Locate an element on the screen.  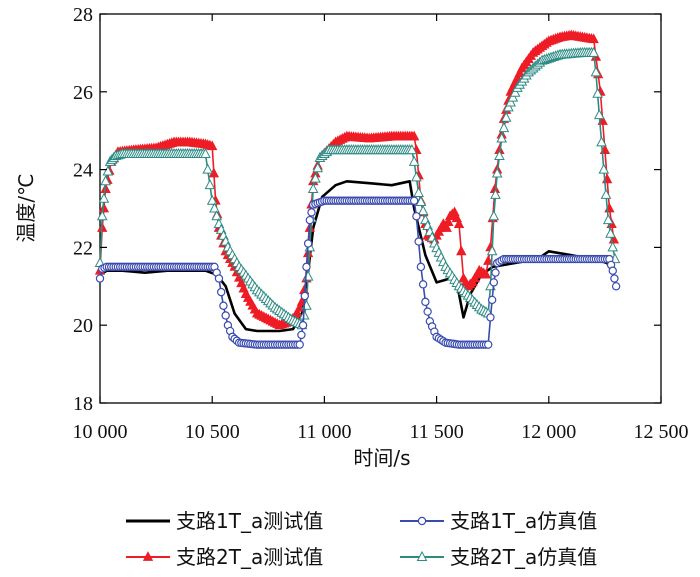
legend-label: 支路1T_a仿真值 is located at coordinates (523, 521).